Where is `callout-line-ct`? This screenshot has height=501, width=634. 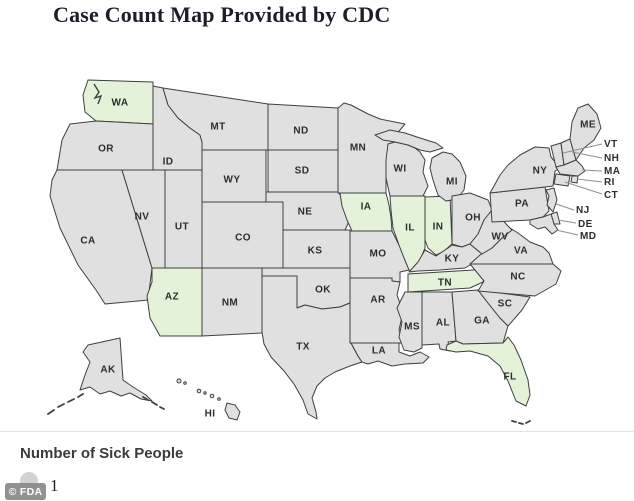 callout-line-ct is located at coordinates (583, 188).